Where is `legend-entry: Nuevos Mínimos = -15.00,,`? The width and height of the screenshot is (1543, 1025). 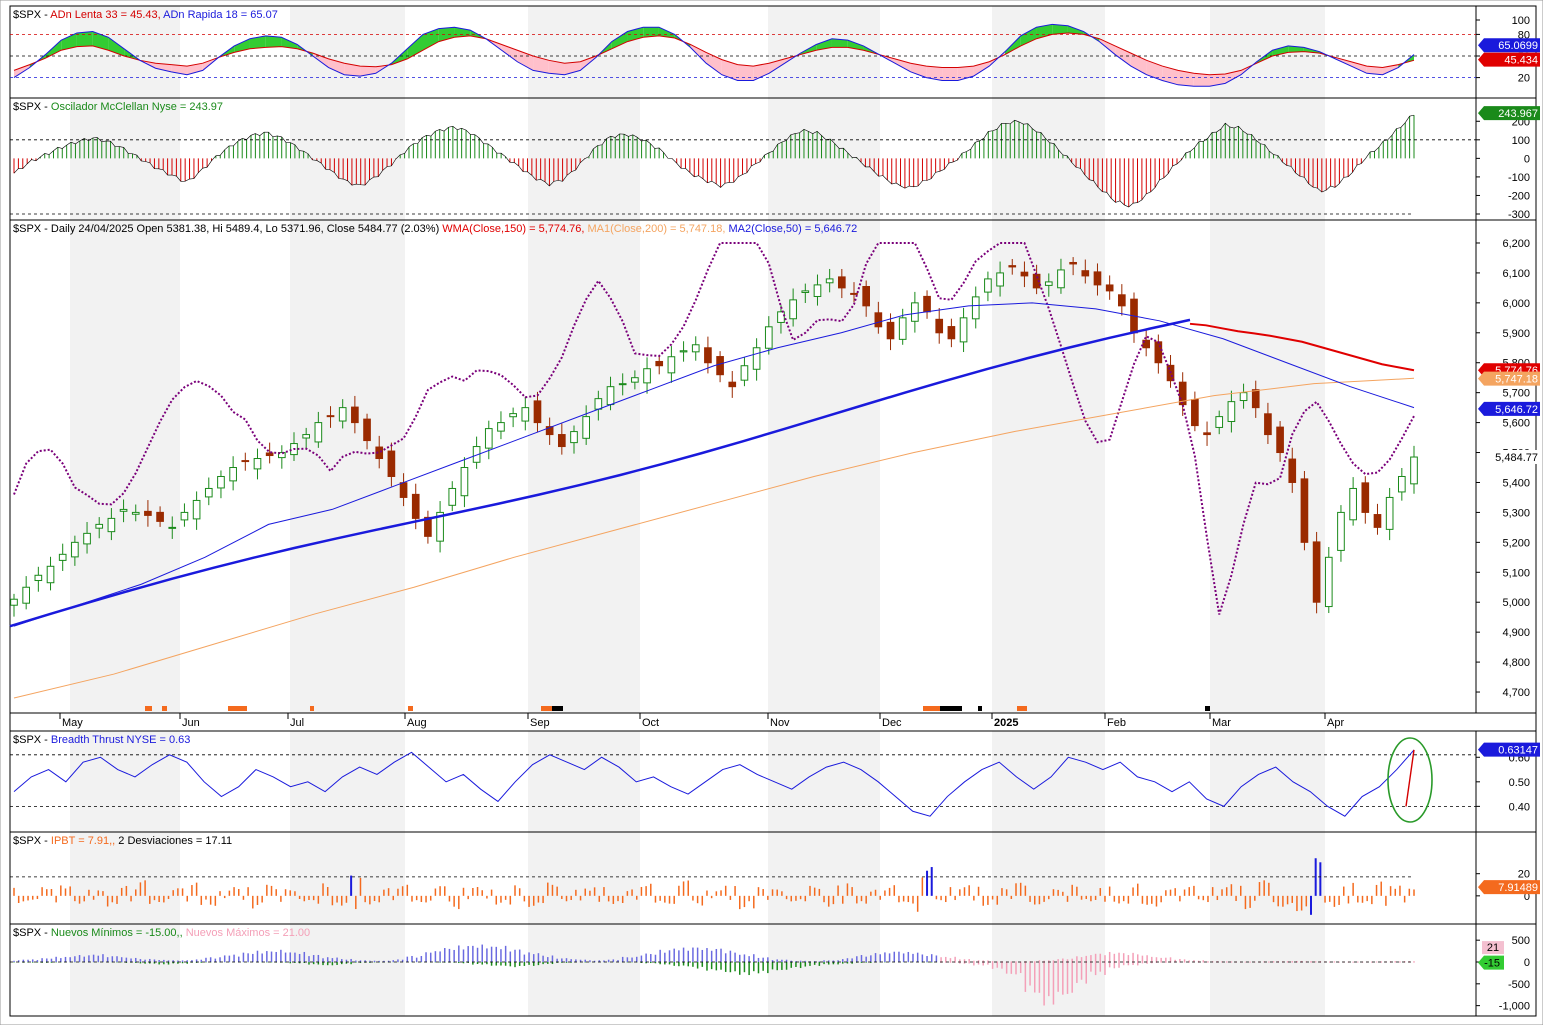 legend-entry: Nuevos Mínimos = -15.00,, is located at coordinates (118, 933).